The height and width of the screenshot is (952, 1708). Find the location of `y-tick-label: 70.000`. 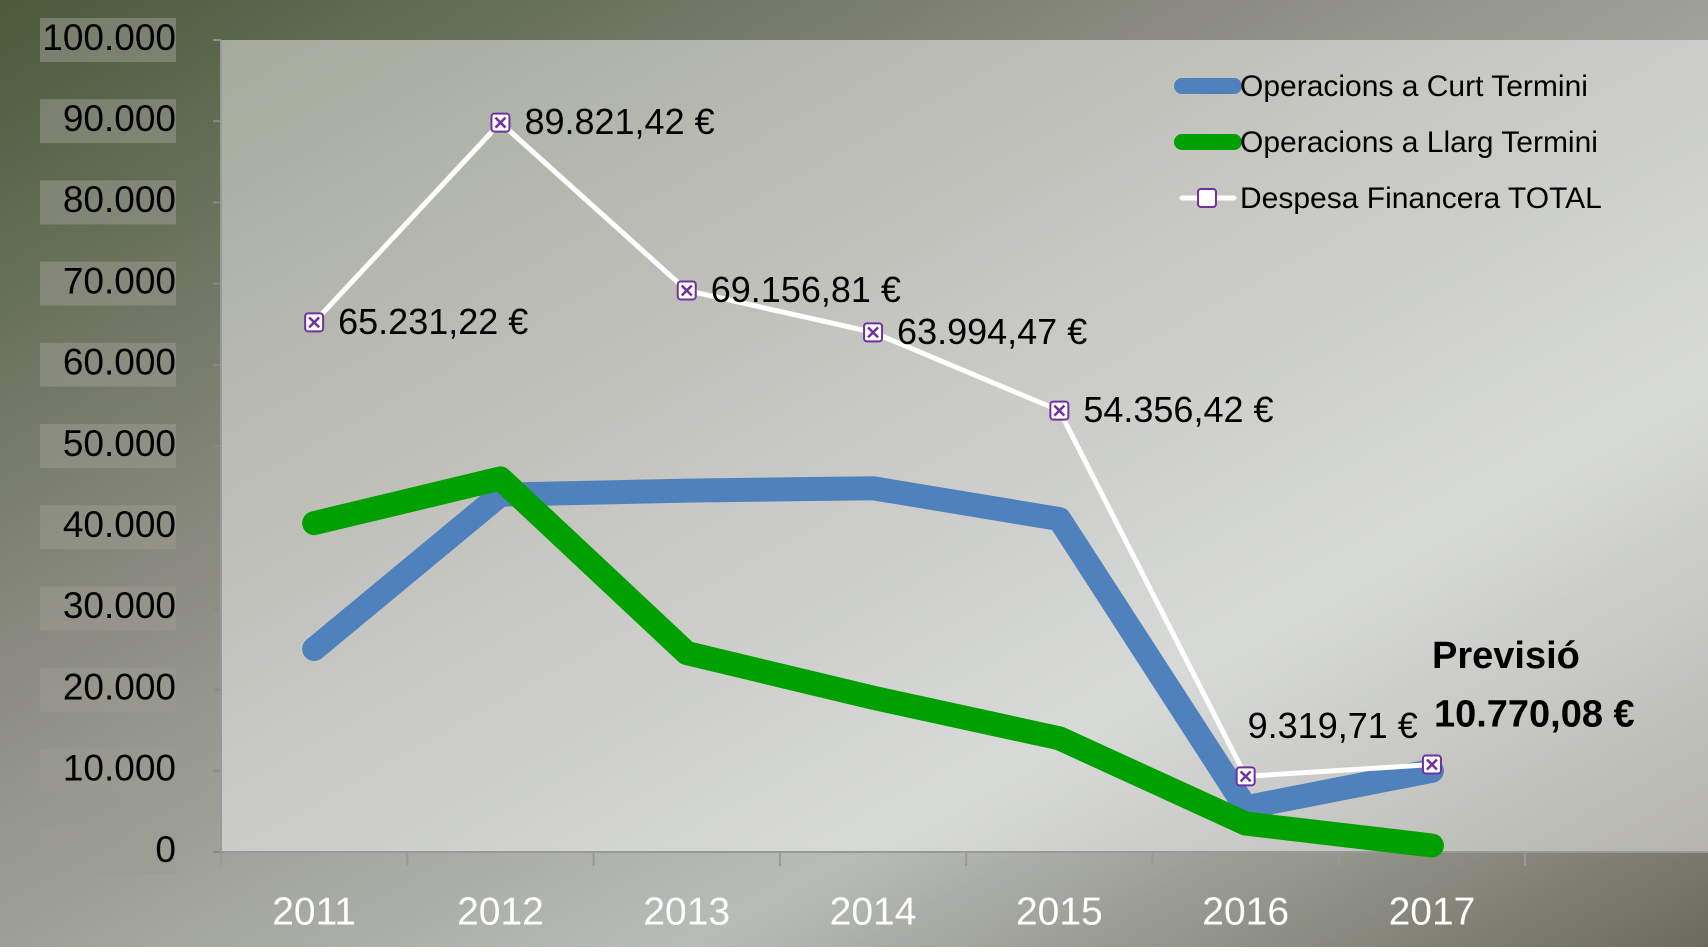

y-tick-label: 70.000 is located at coordinates (119, 280).